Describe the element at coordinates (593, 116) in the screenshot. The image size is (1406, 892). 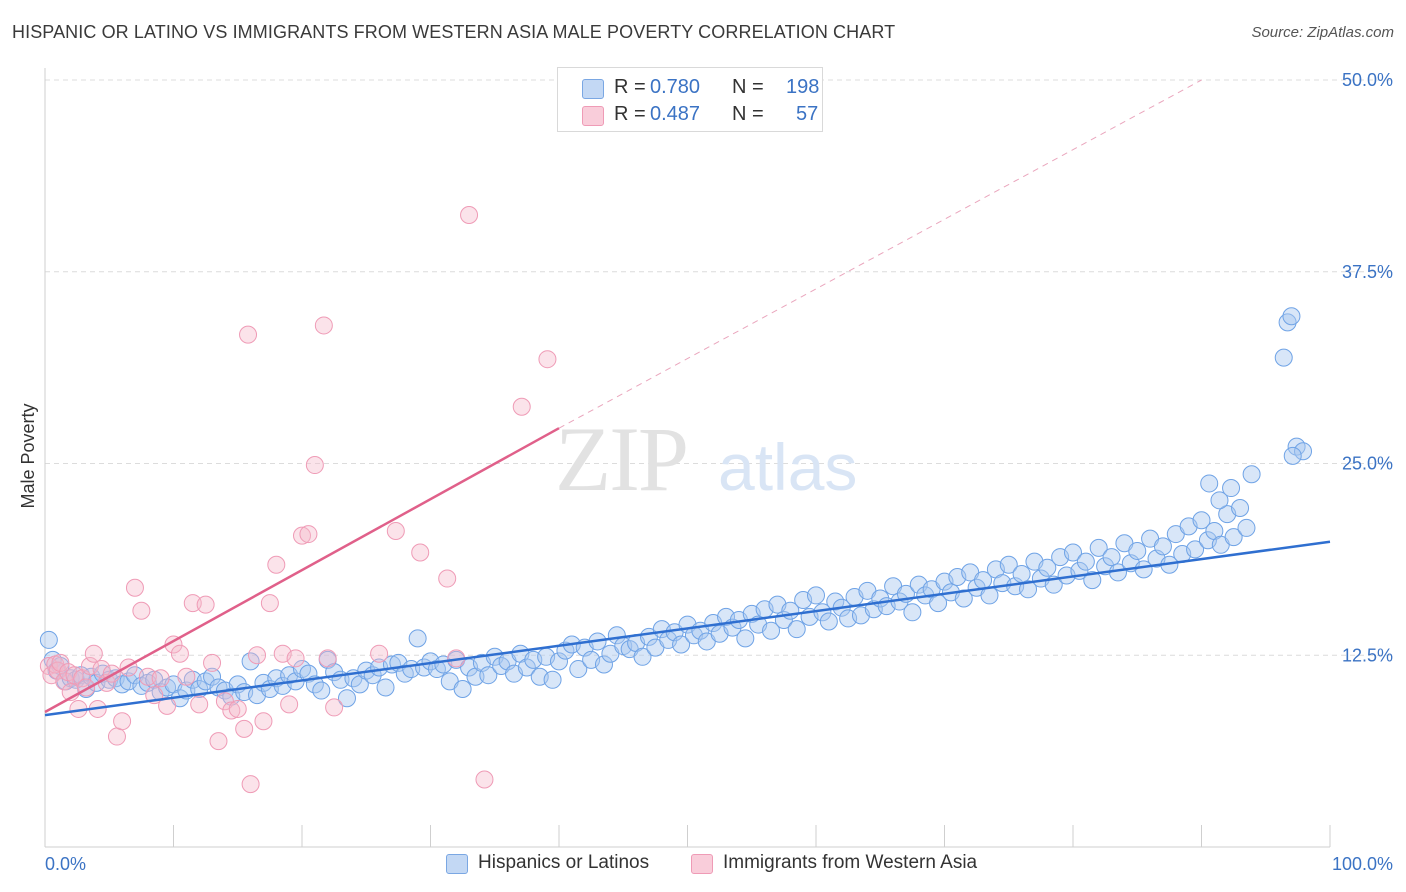
I see `legend-swatch-western-asia` at that location.